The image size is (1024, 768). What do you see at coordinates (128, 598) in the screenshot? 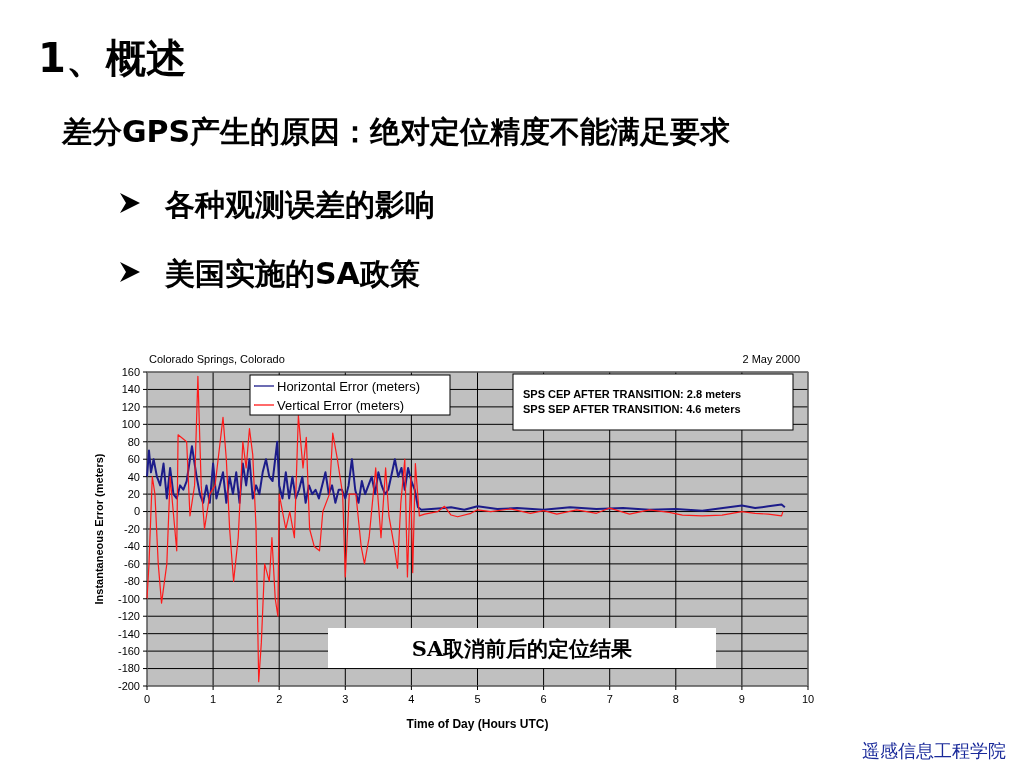
I see `y-tick-label: -100` at bounding box center [128, 598].